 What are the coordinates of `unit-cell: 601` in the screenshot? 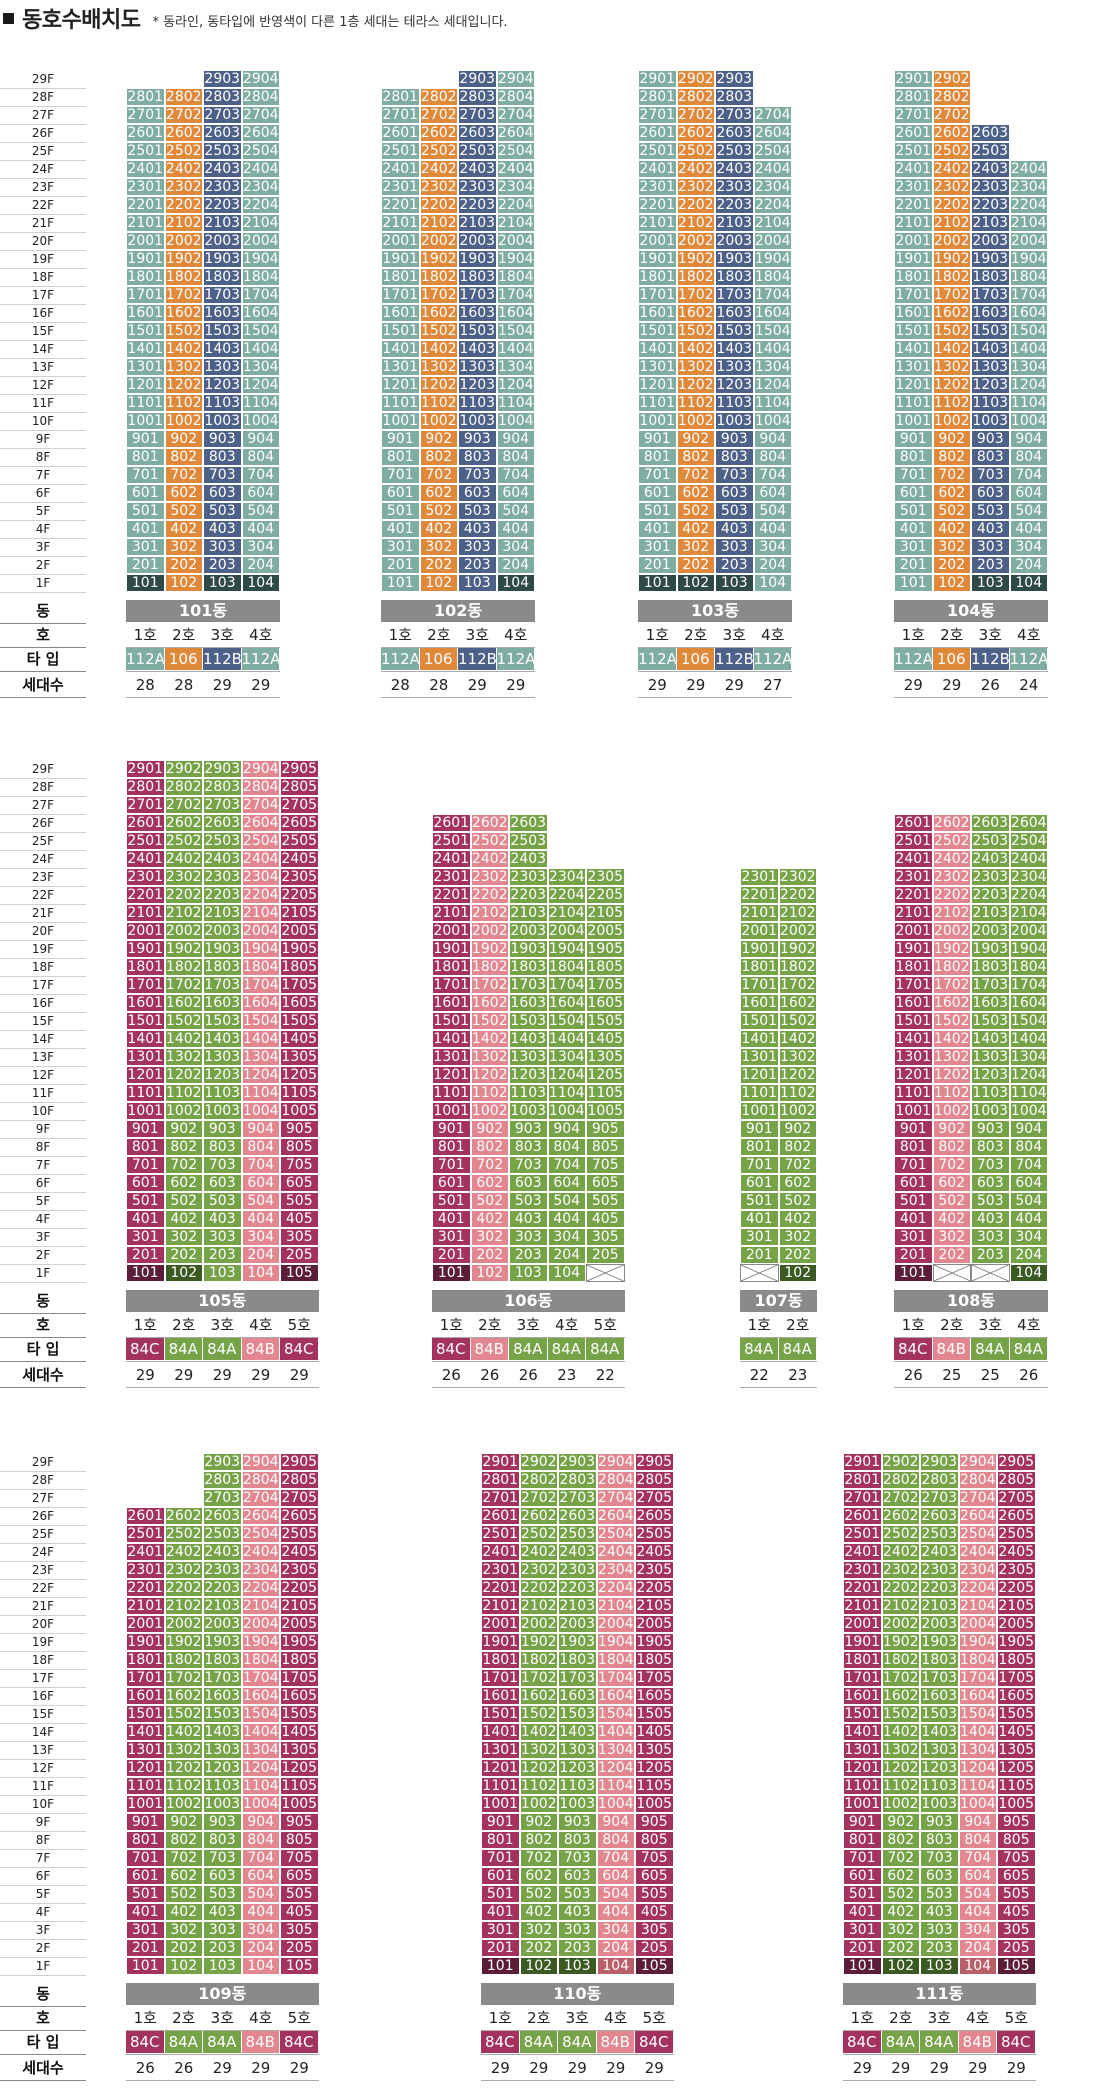 It's located at (145, 1876).